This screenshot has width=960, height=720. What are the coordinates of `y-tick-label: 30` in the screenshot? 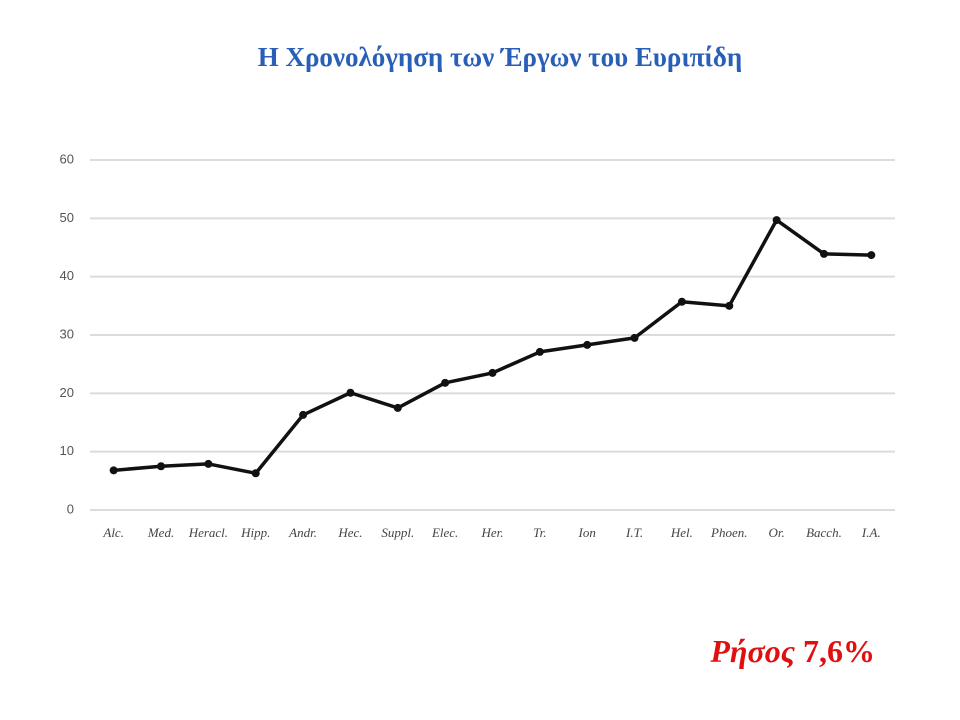 It's located at (67, 333).